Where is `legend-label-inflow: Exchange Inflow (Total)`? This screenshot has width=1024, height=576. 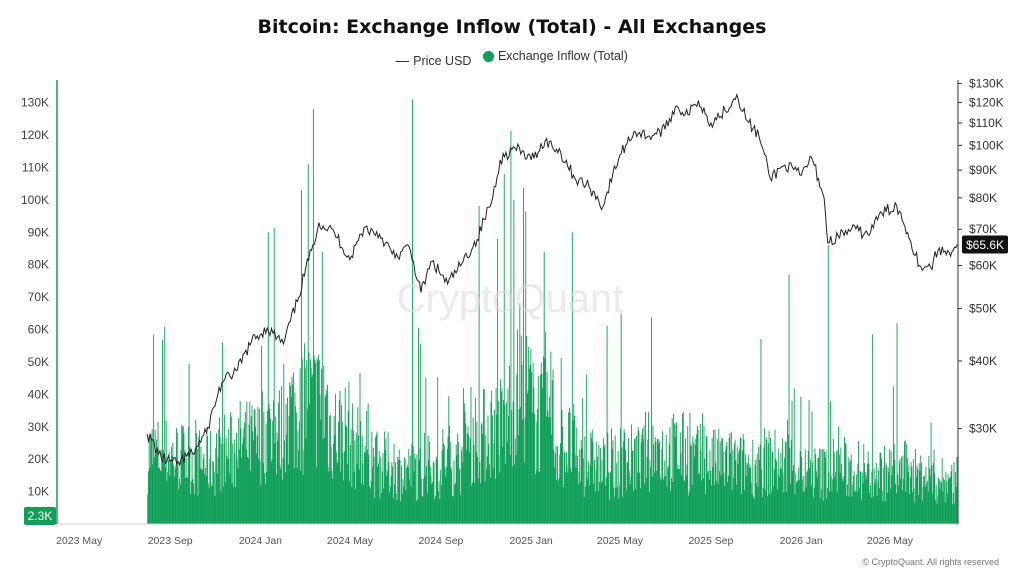
legend-label-inflow: Exchange Inflow (Total) is located at coordinates (562, 56).